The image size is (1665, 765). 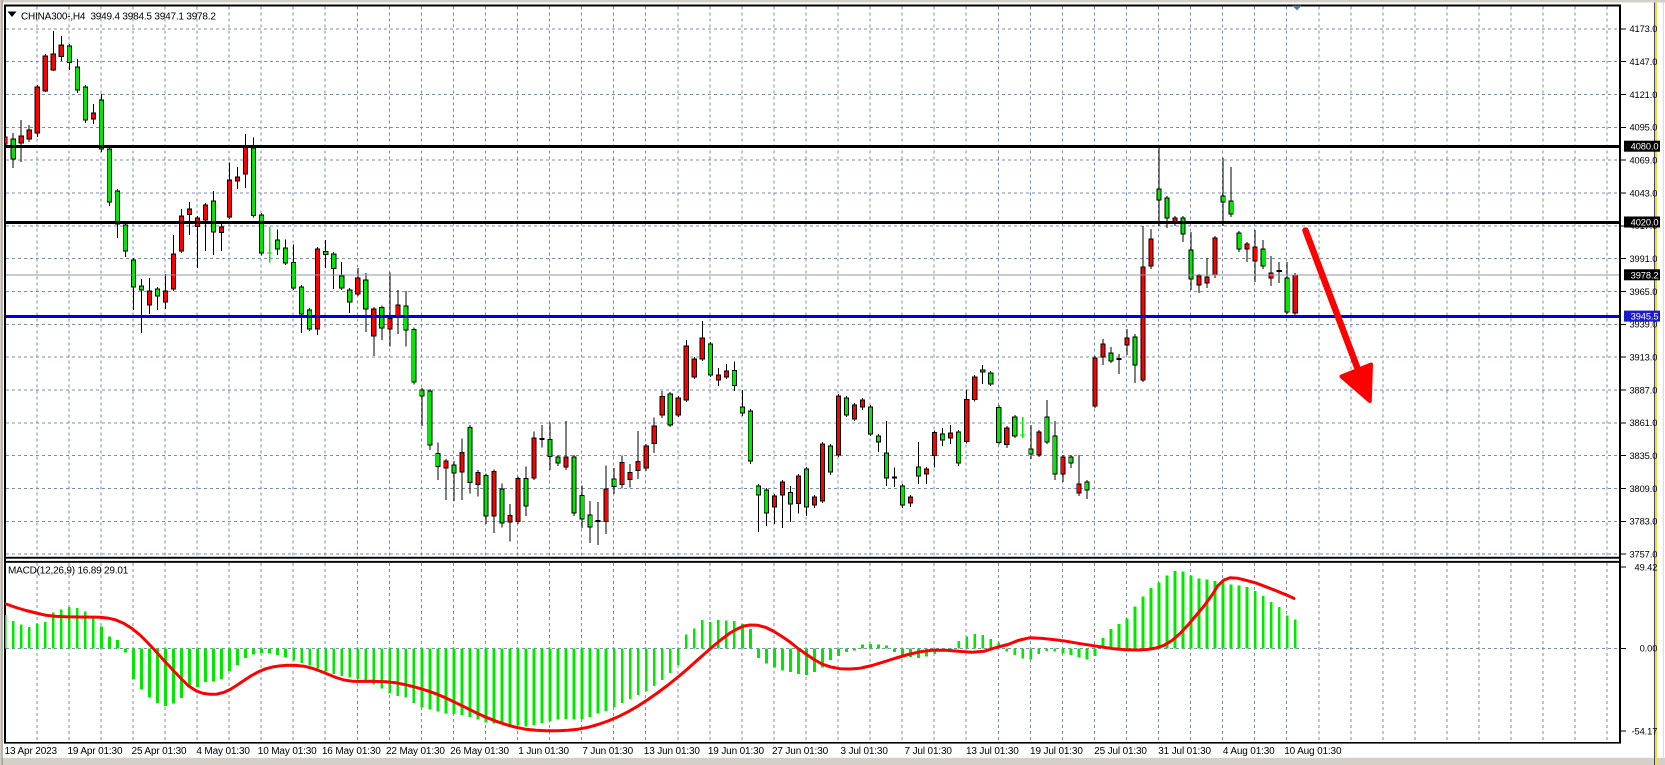 What do you see at coordinates (1643, 128) in the screenshot?
I see `svg-text: 4095.0` at bounding box center [1643, 128].